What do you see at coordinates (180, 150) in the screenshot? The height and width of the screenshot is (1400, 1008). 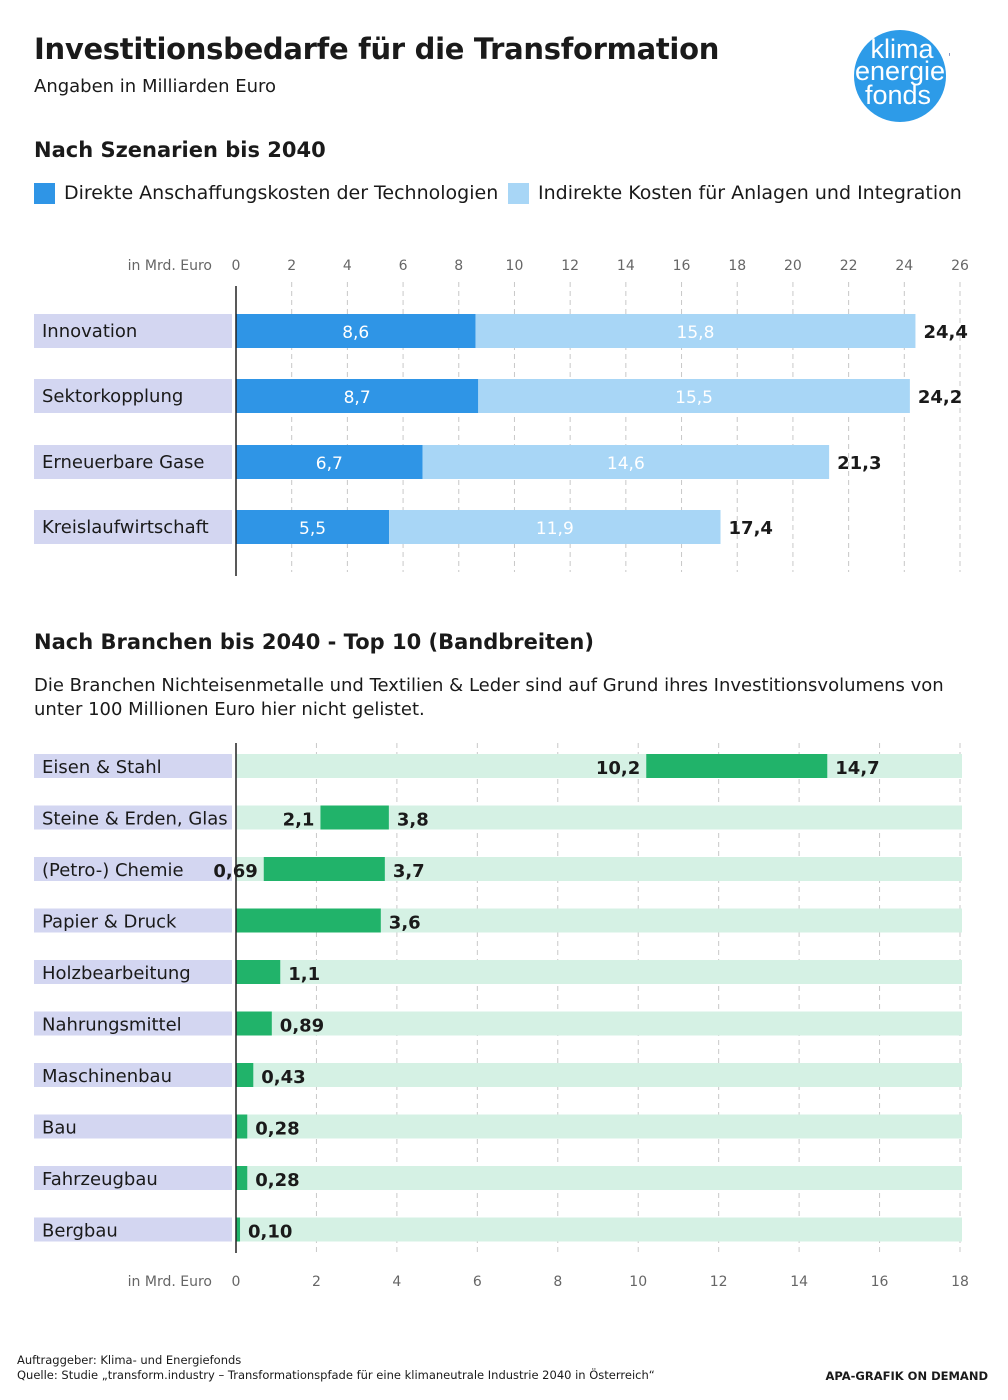 I see `section-title-scenarios: Nach Szenarien bis 2040` at bounding box center [180, 150].